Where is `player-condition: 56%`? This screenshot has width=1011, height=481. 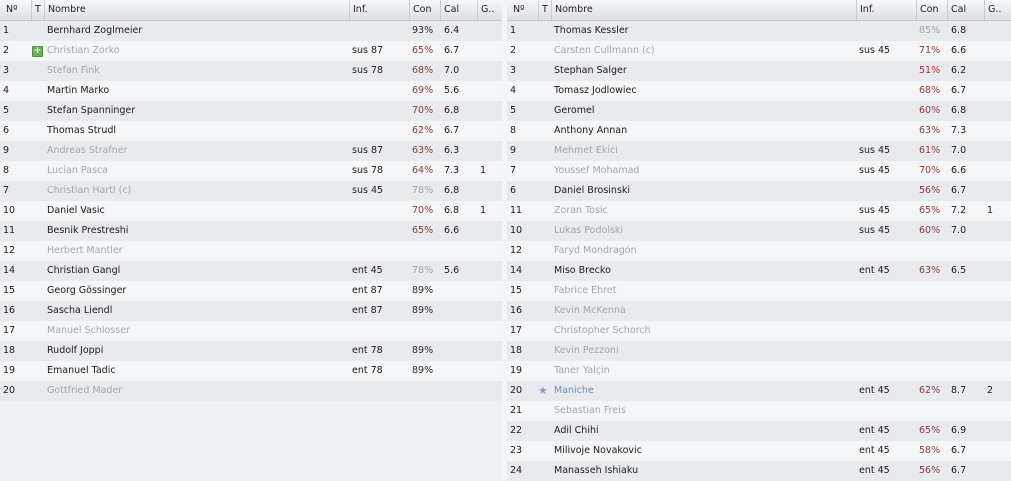 player-condition: 56% is located at coordinates (930, 470).